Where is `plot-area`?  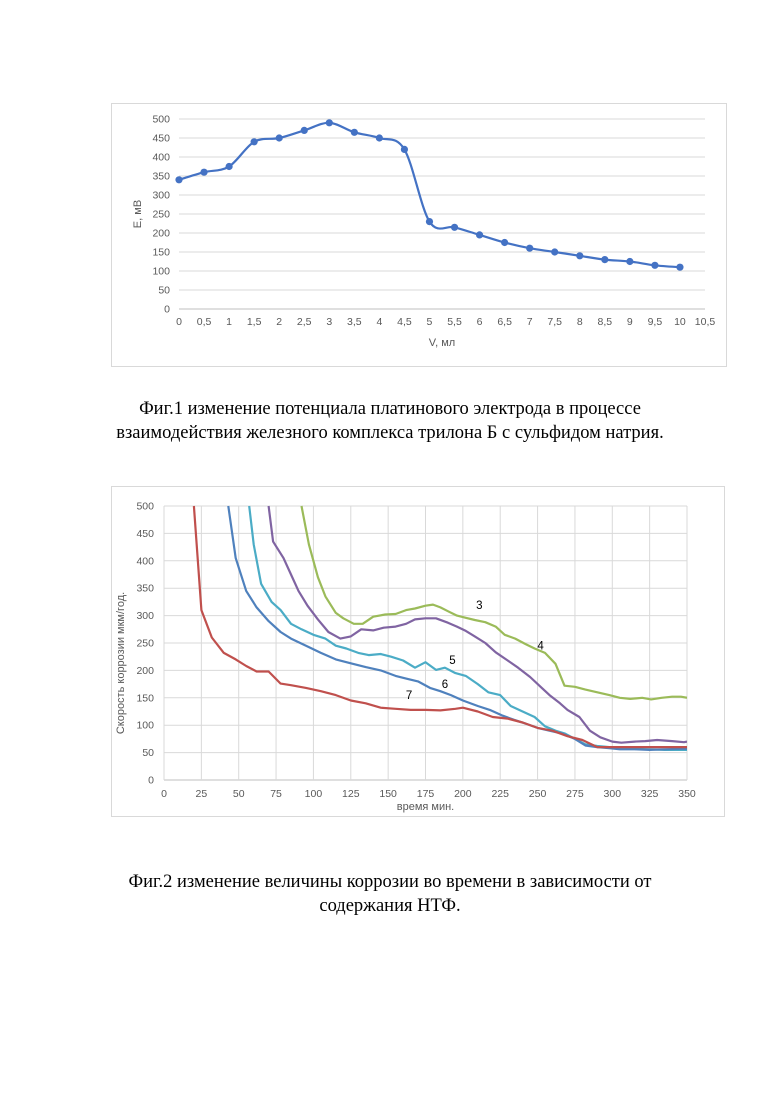
plot-area is located at coordinates (440, 628).